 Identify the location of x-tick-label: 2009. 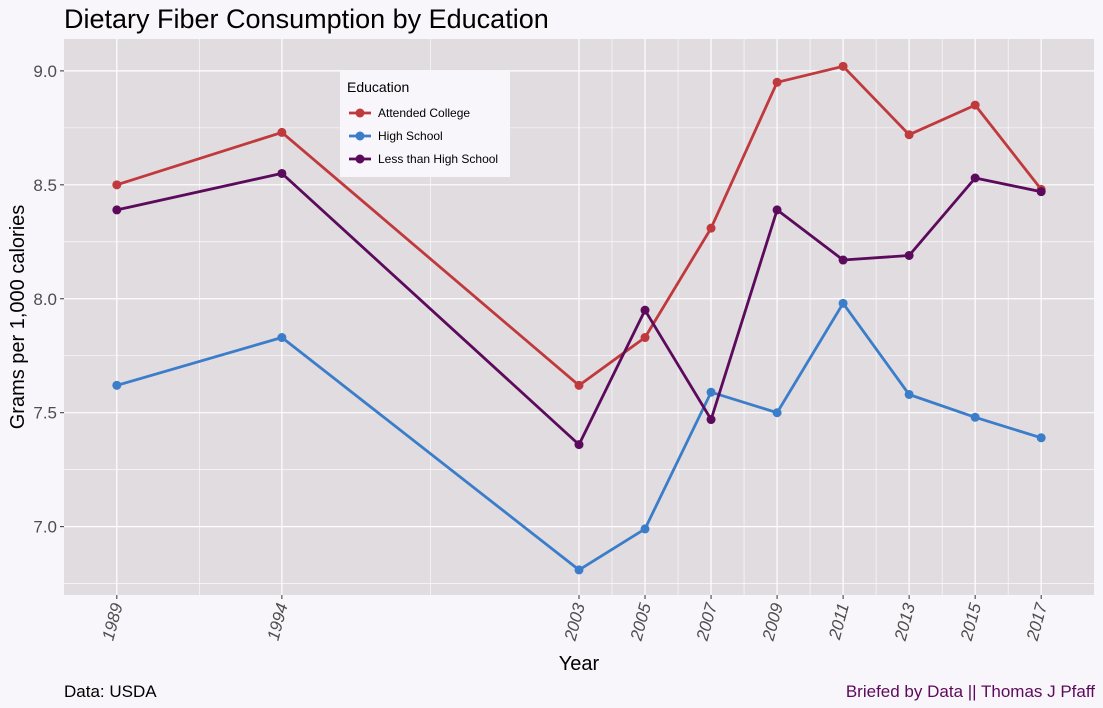
(773, 622).